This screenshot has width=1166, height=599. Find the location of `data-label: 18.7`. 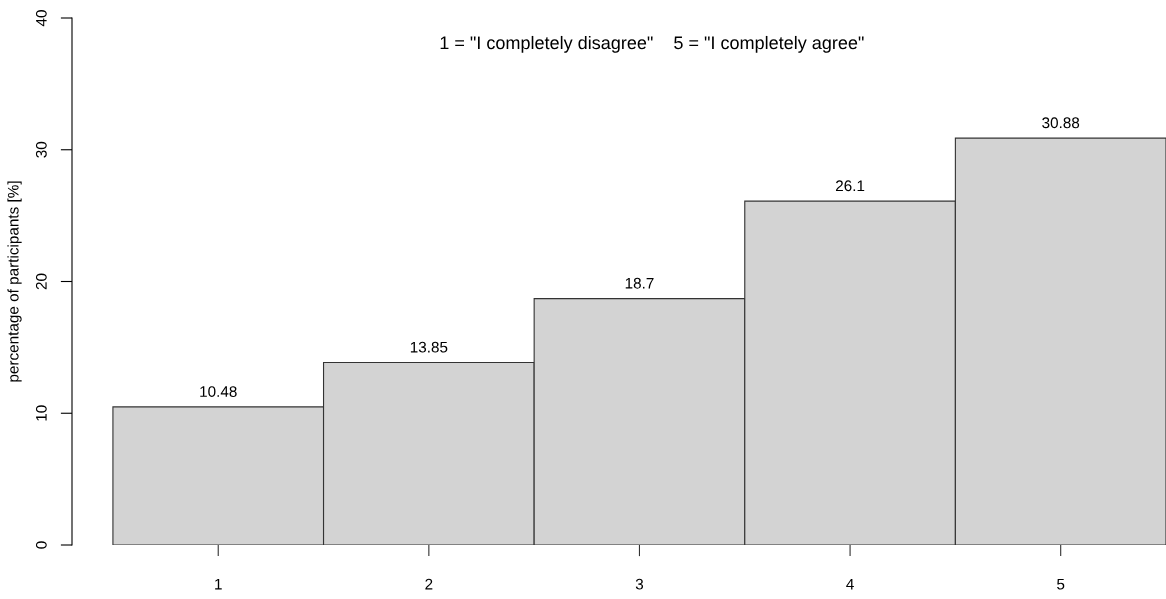

data-label: 18.7 is located at coordinates (639, 283).